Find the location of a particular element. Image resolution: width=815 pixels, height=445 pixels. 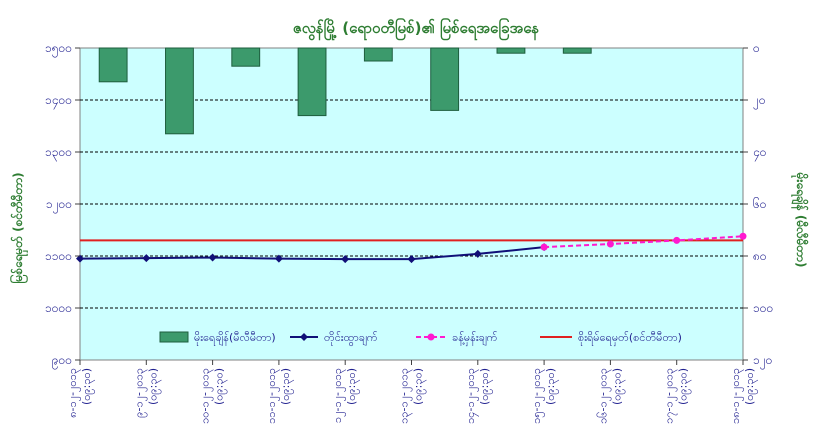

x-tick-label-date: ၁၇-၁၂-၂၀၁၃ is located at coordinates (670, 396).